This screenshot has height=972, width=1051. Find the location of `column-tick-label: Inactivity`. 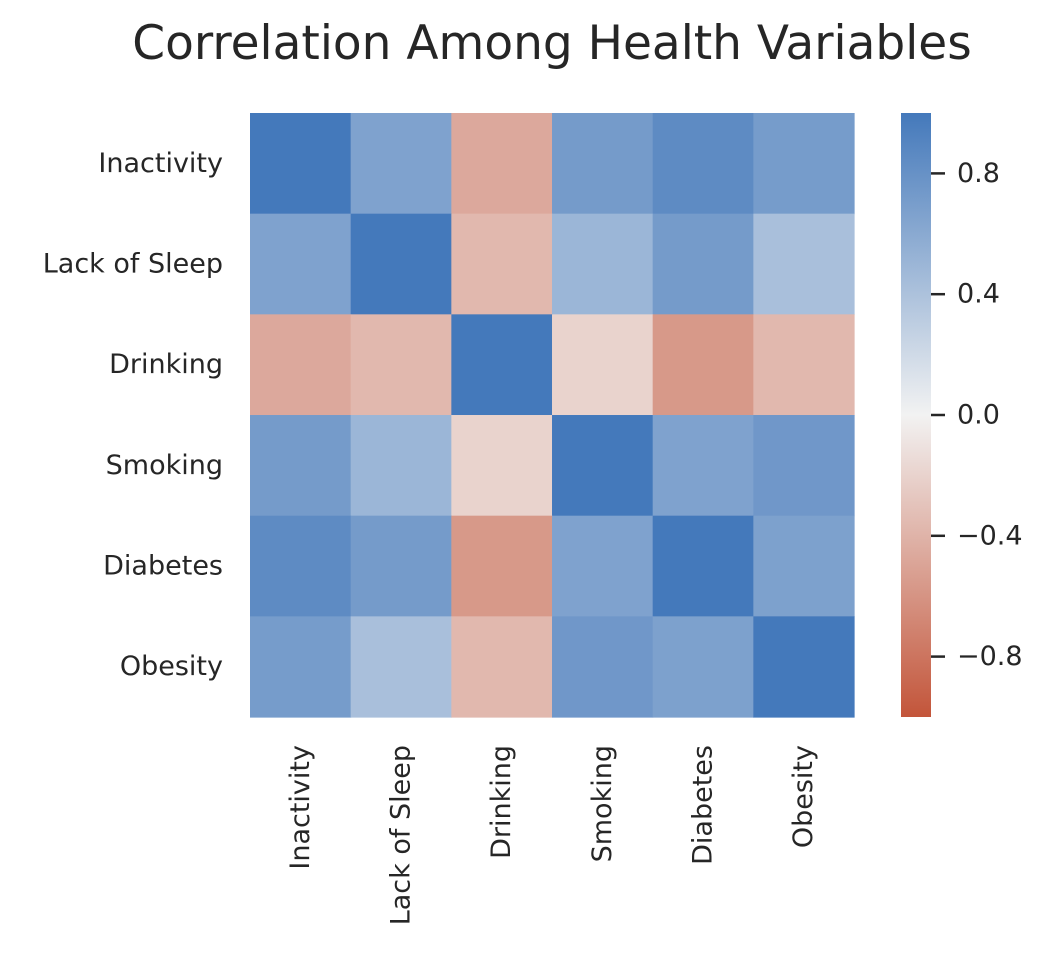

column-tick-label: Inactivity is located at coordinates (300, 807).